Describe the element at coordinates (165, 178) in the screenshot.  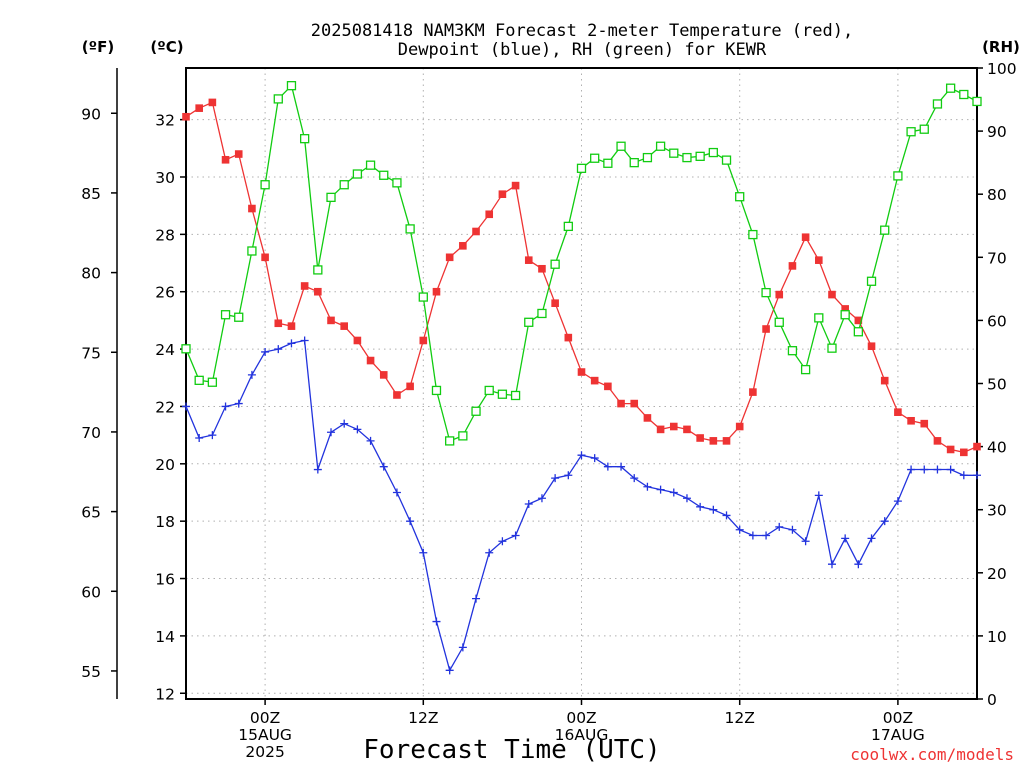
I see `celsius-tick-label: 30` at that location.